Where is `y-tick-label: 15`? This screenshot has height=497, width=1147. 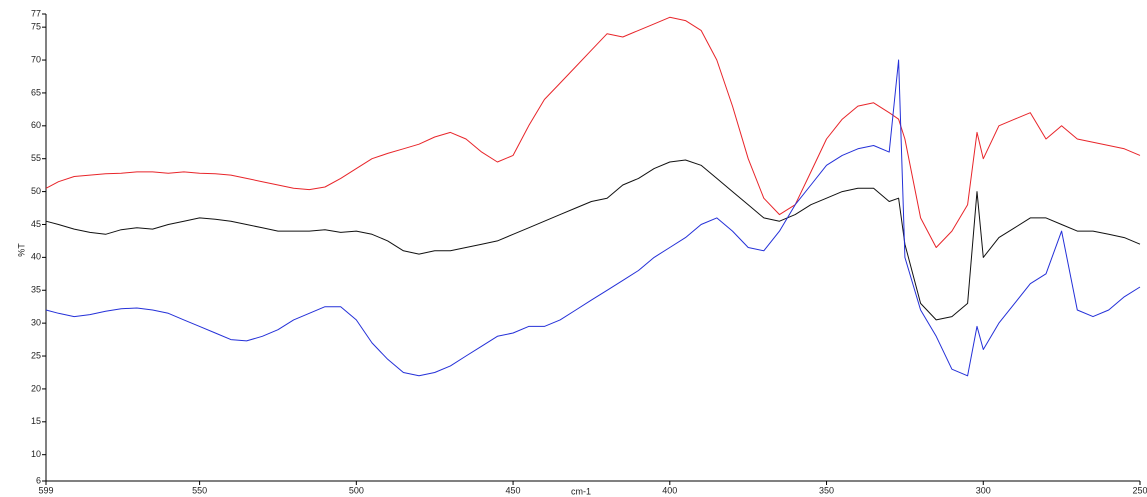
y-tick-label: 15 is located at coordinates (36, 421).